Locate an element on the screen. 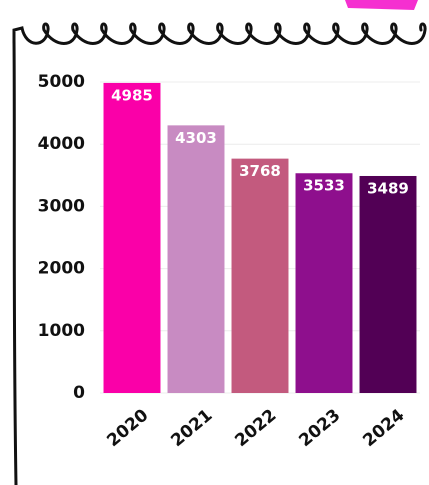  value-label: 3489 is located at coordinates (388, 188).